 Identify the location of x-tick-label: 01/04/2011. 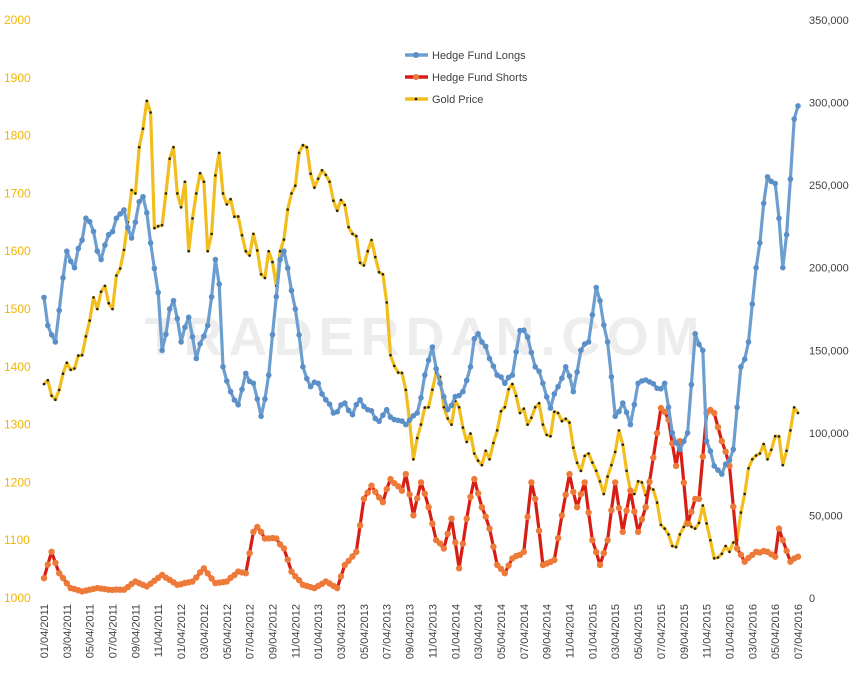
(45, 631).